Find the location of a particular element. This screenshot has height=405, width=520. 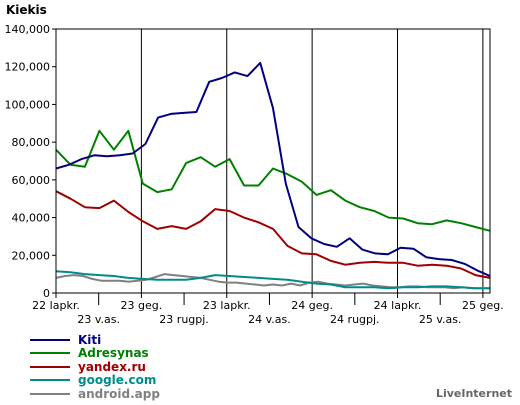

legend-item: google.com is located at coordinates (95, 380).